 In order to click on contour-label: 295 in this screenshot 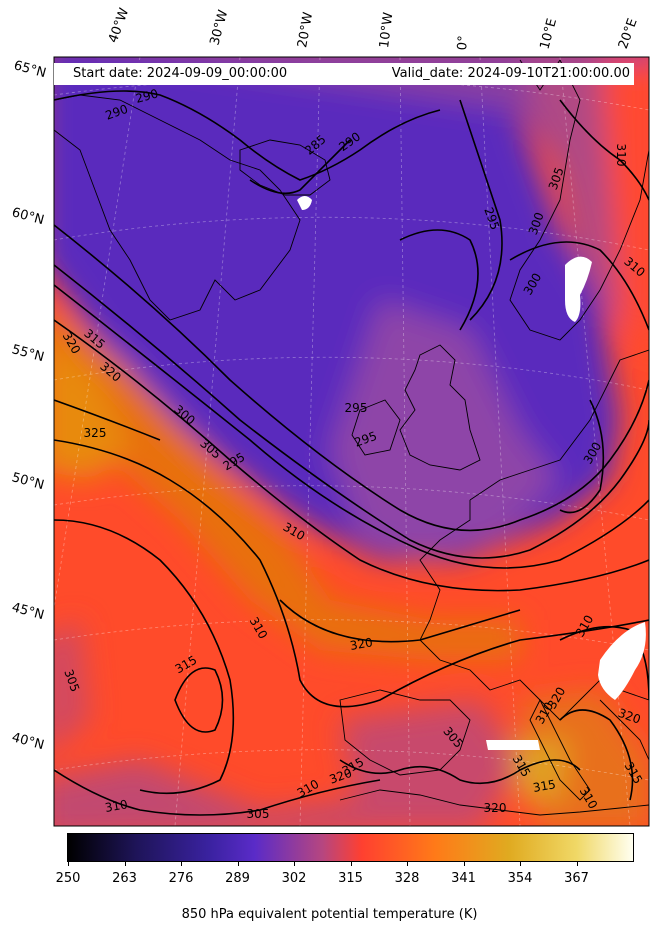, I will do `click(356, 408)`.